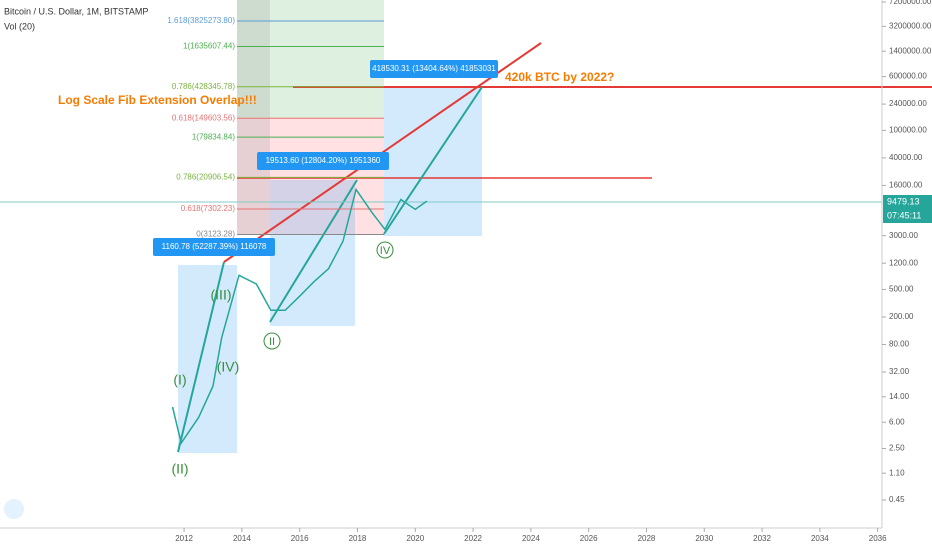  Describe the element at coordinates (221, 295) in the screenshot. I see `wave-label: (III)` at that location.